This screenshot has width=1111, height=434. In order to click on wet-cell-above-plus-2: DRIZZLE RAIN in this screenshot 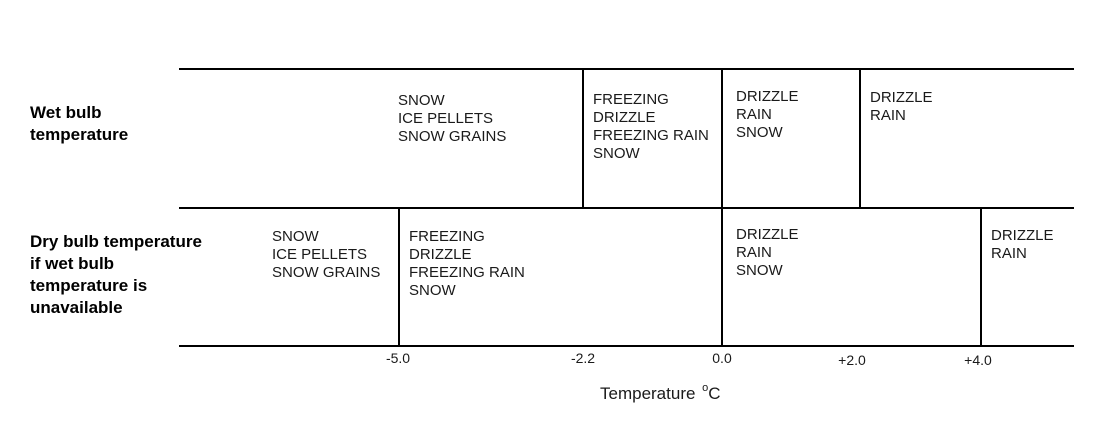, I will do `click(901, 107)`.